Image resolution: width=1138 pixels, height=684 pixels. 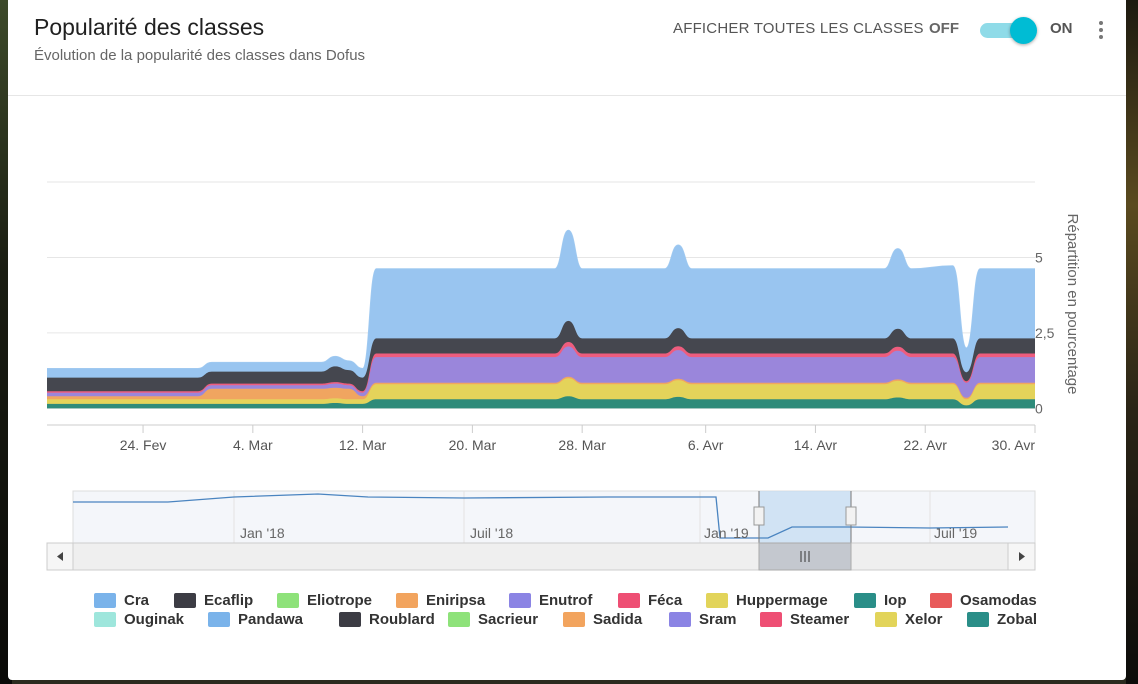 I want to click on y-axis-ticks: 02,55, so click(x=1045, y=332).